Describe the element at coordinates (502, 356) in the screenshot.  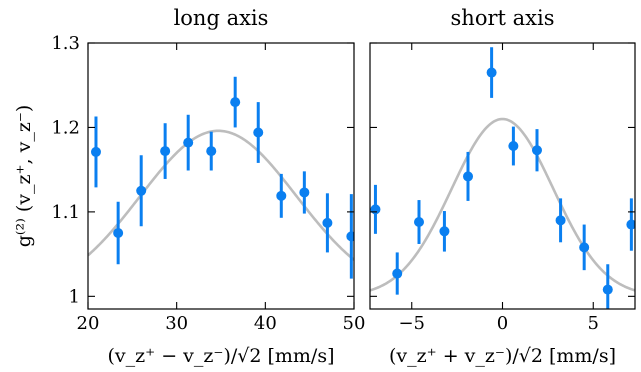
I see `x-axis-label: (v_z⁺ + v_z⁻)/√2 [mm/s]` at that location.